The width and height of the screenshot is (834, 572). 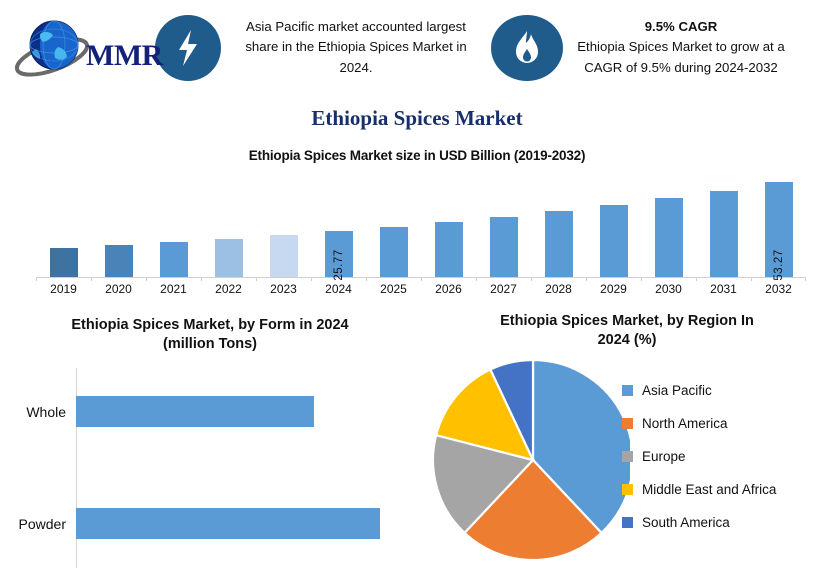 I want to click on flame-badge, so click(x=527, y=47).